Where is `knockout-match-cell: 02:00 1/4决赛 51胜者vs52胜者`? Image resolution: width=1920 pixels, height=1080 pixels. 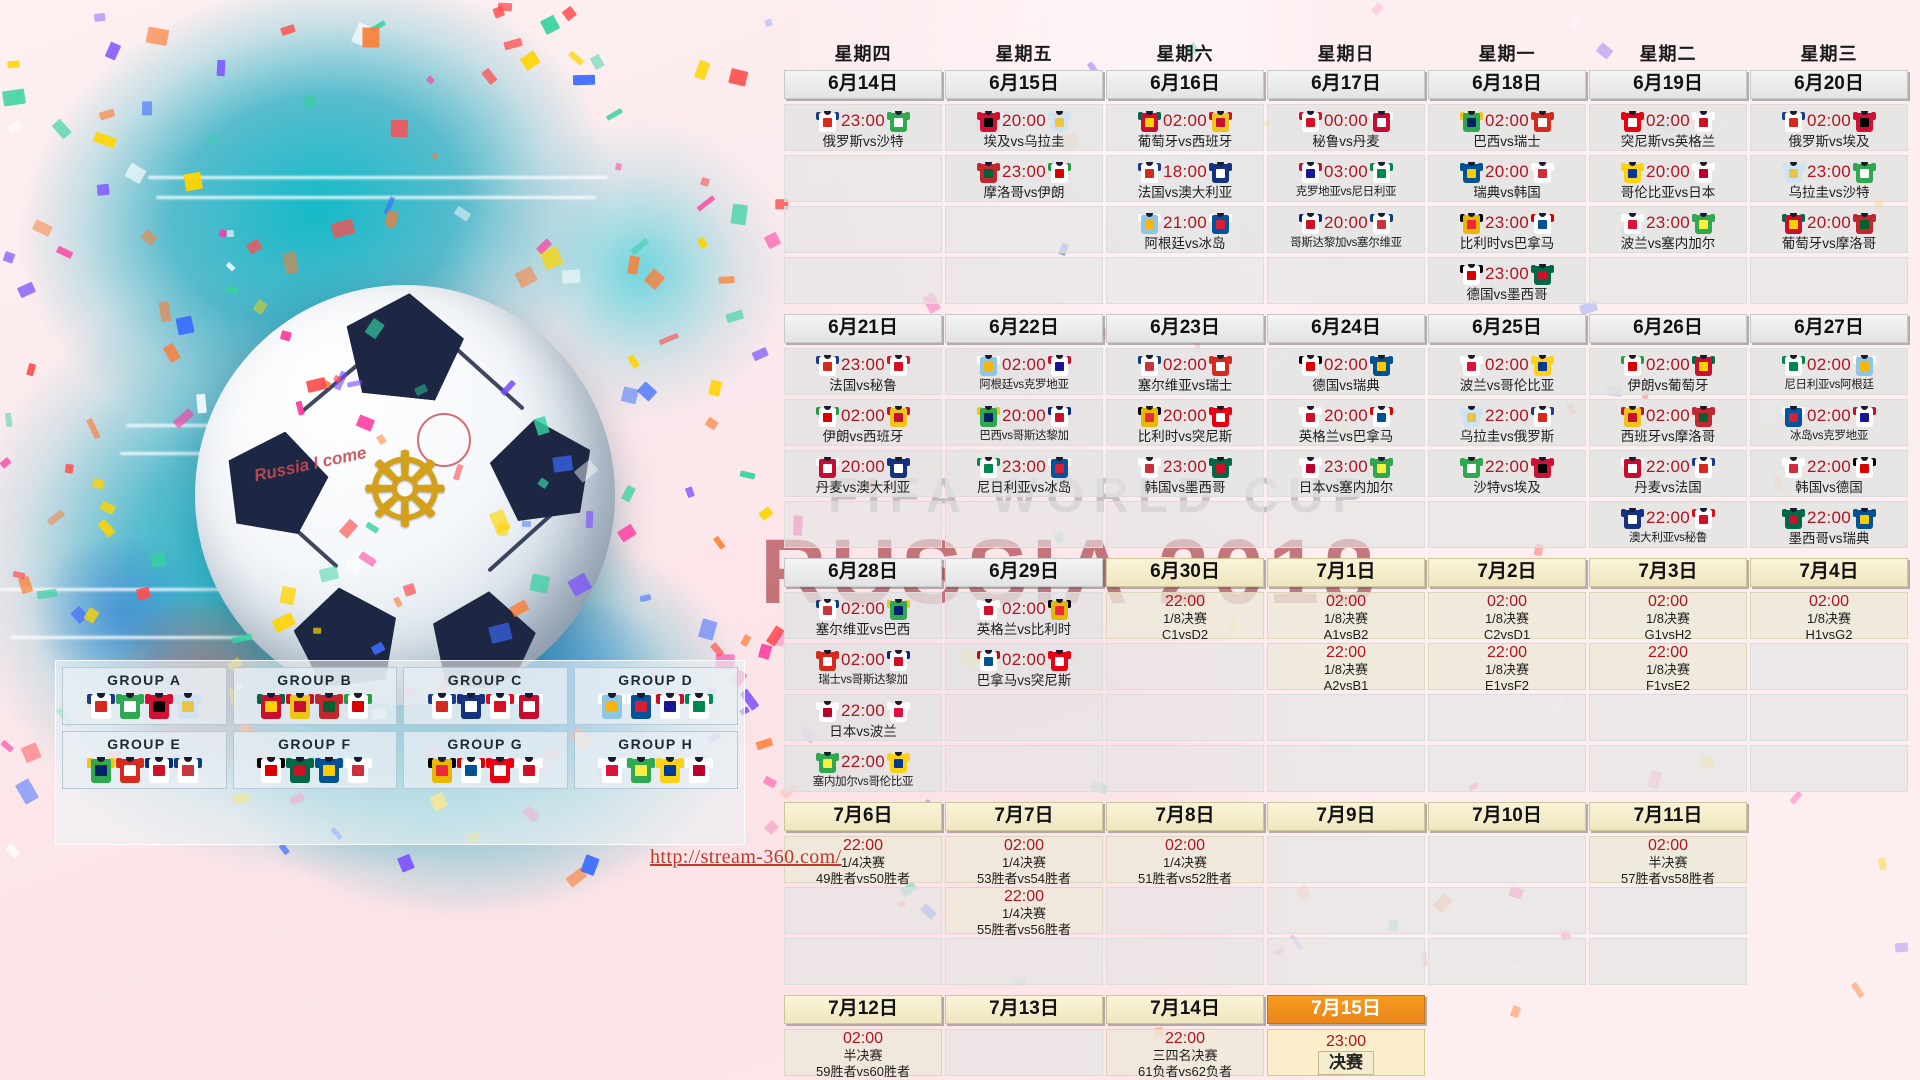 knockout-match-cell: 02:00 1/4决赛 51胜者vs52胜者 is located at coordinates (1185, 861).